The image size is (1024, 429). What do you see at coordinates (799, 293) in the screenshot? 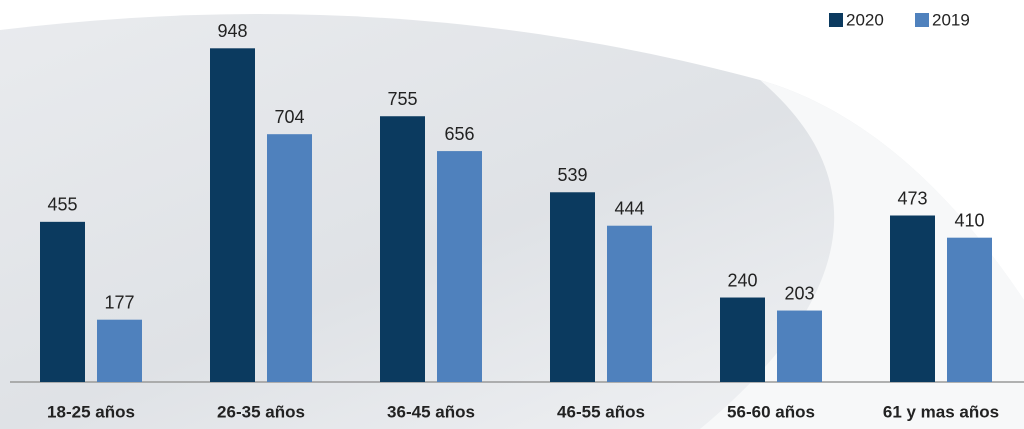
I see `value-label: 203` at bounding box center [799, 293].